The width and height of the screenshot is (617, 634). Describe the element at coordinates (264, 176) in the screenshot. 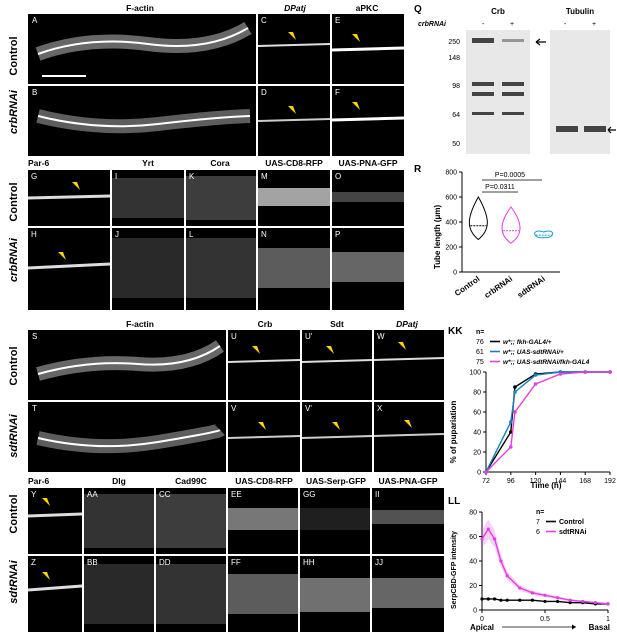

I see `panel-letter-M: M` at that location.